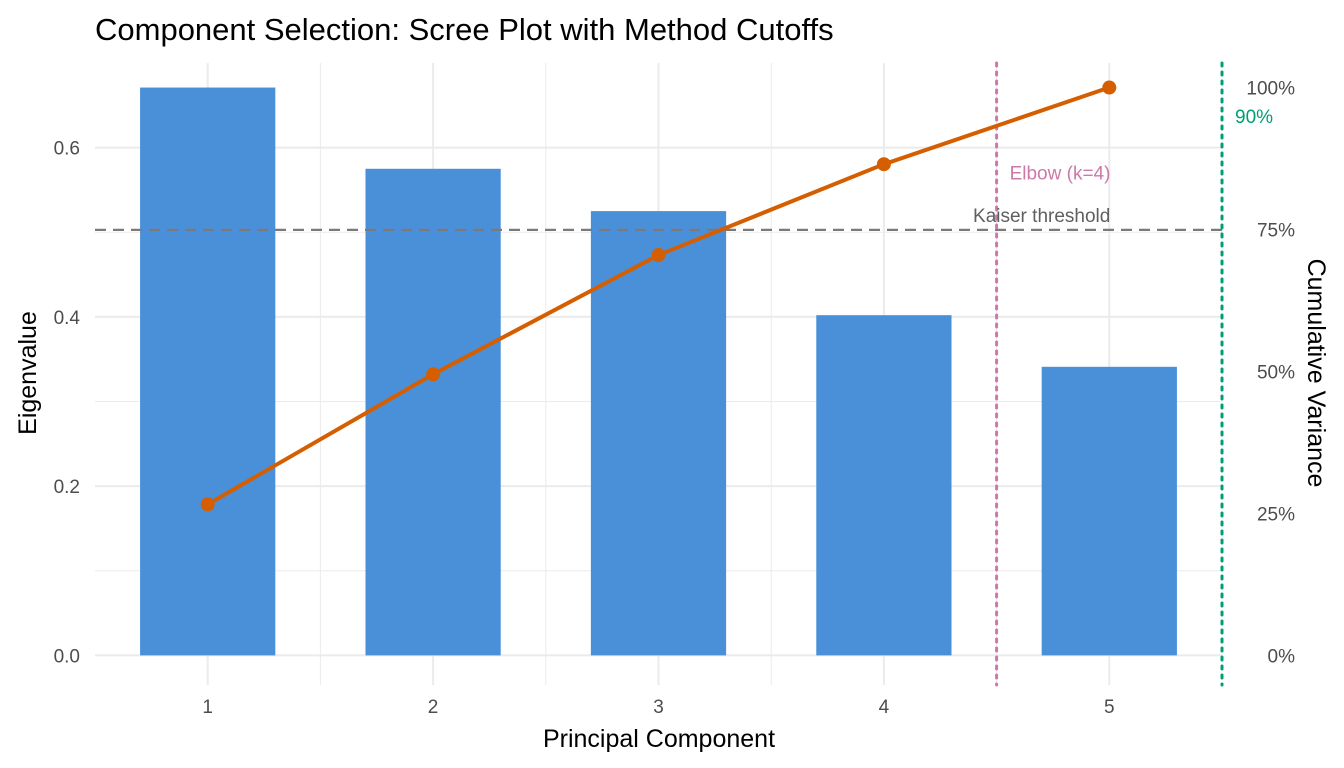 The image size is (1344, 768). I want to click on cutoff-label-5.5: 90%, so click(1254, 117).